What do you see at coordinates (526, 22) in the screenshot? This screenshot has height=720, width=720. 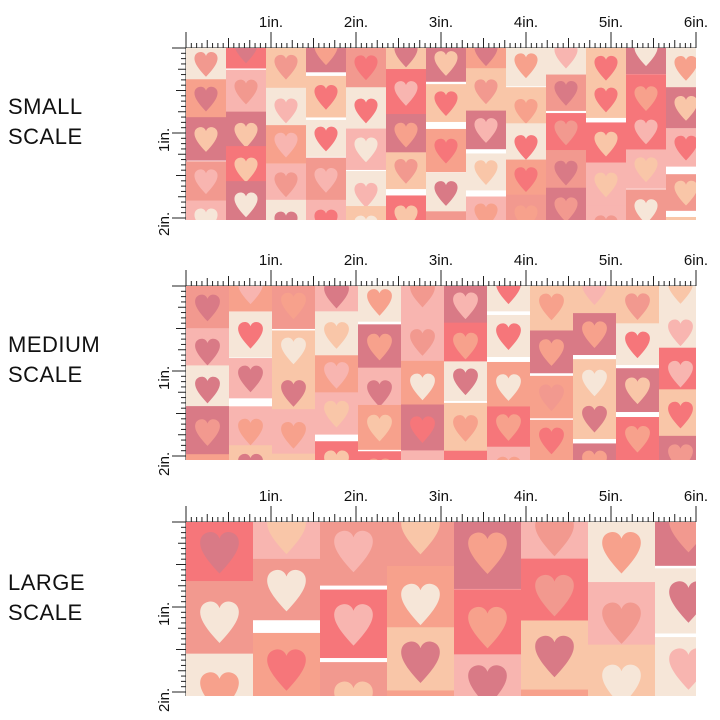 I see `inch-label-4: 4in.` at bounding box center [526, 22].